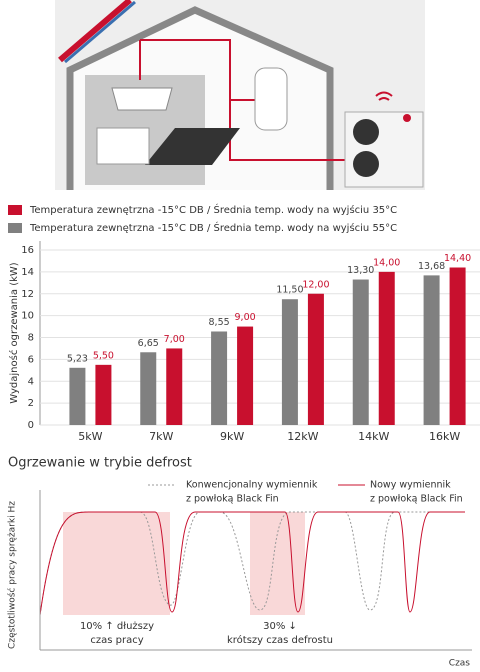 This screenshot has height=672, width=480. I want to click on y-tick-label: 8, so click(31, 338).